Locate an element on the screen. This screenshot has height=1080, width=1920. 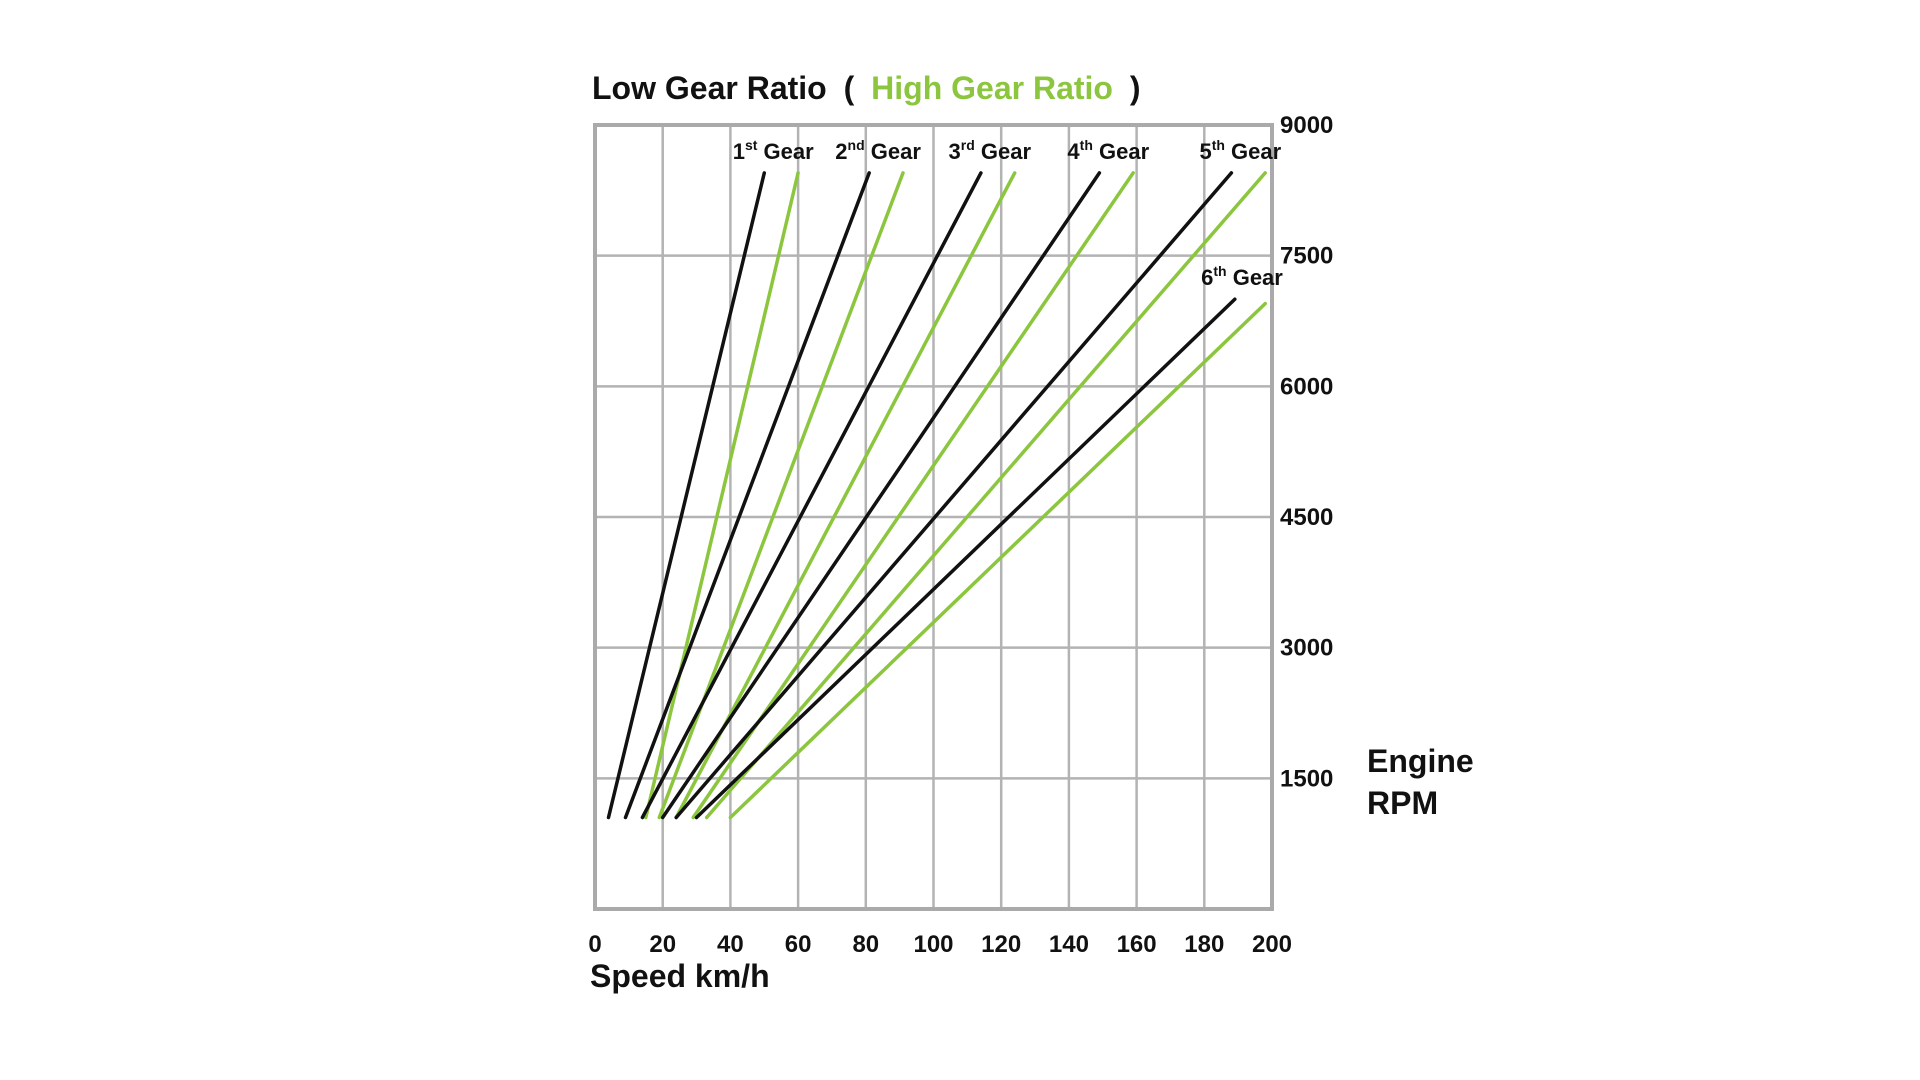
y-axis-label-line-2: RPM is located at coordinates (1402, 803).